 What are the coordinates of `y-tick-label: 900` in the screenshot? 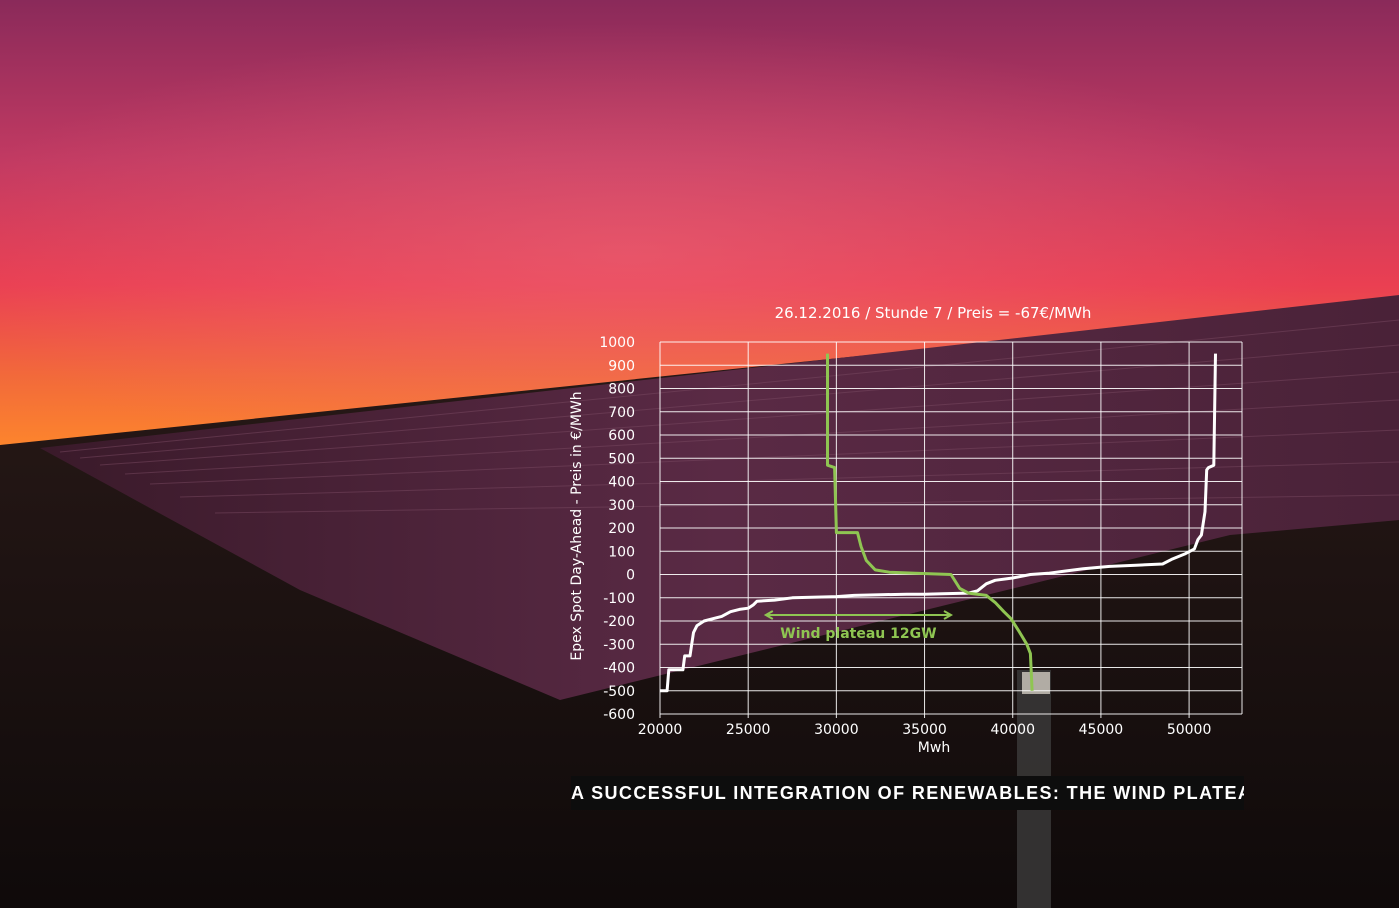 It's located at (621, 366).